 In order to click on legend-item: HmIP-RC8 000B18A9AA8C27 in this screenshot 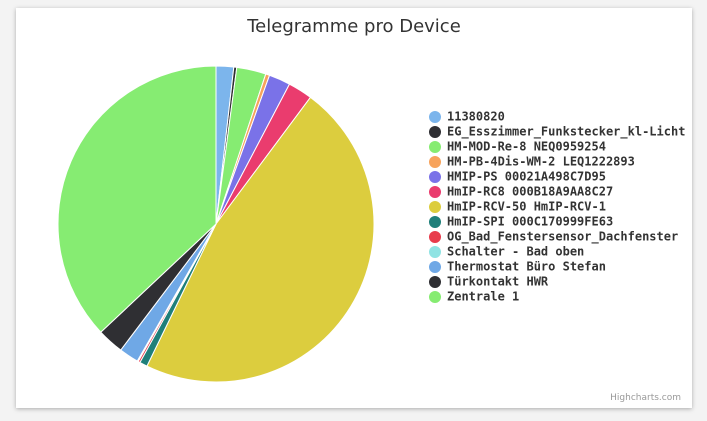, I will do `click(530, 192)`.